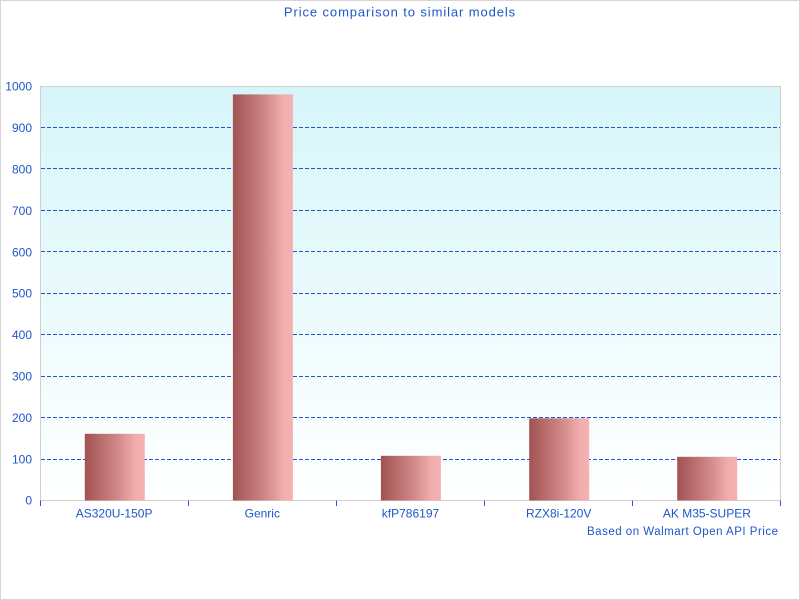 The width and height of the screenshot is (800, 600). I want to click on svg-text:Price comparison to similar mo: Price comparison to similar models, so click(400, 11).